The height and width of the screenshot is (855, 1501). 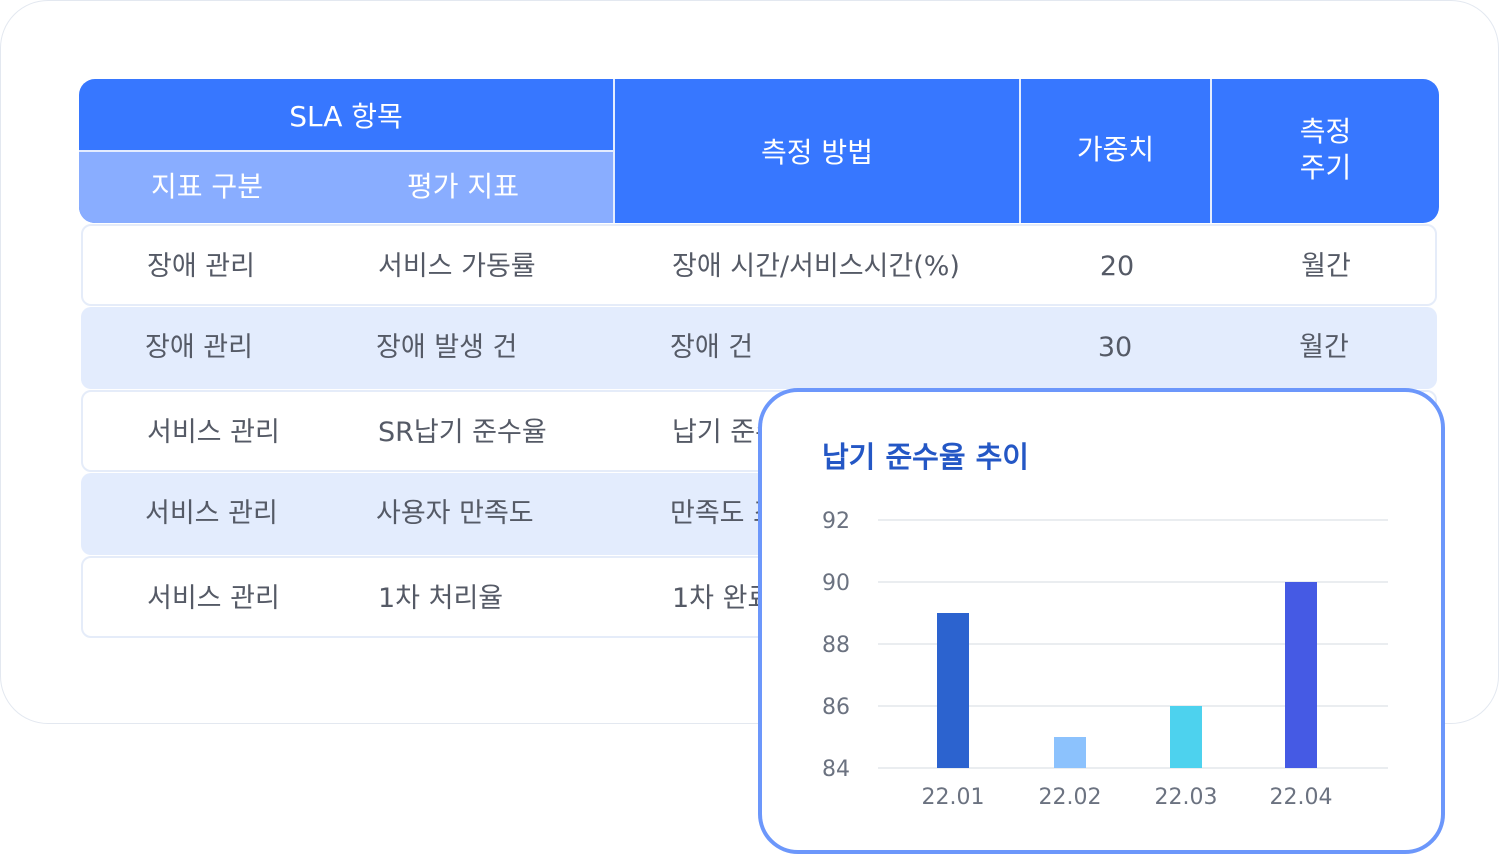 I want to click on header-eval-indicator: 평가 지표, so click(x=463, y=186).